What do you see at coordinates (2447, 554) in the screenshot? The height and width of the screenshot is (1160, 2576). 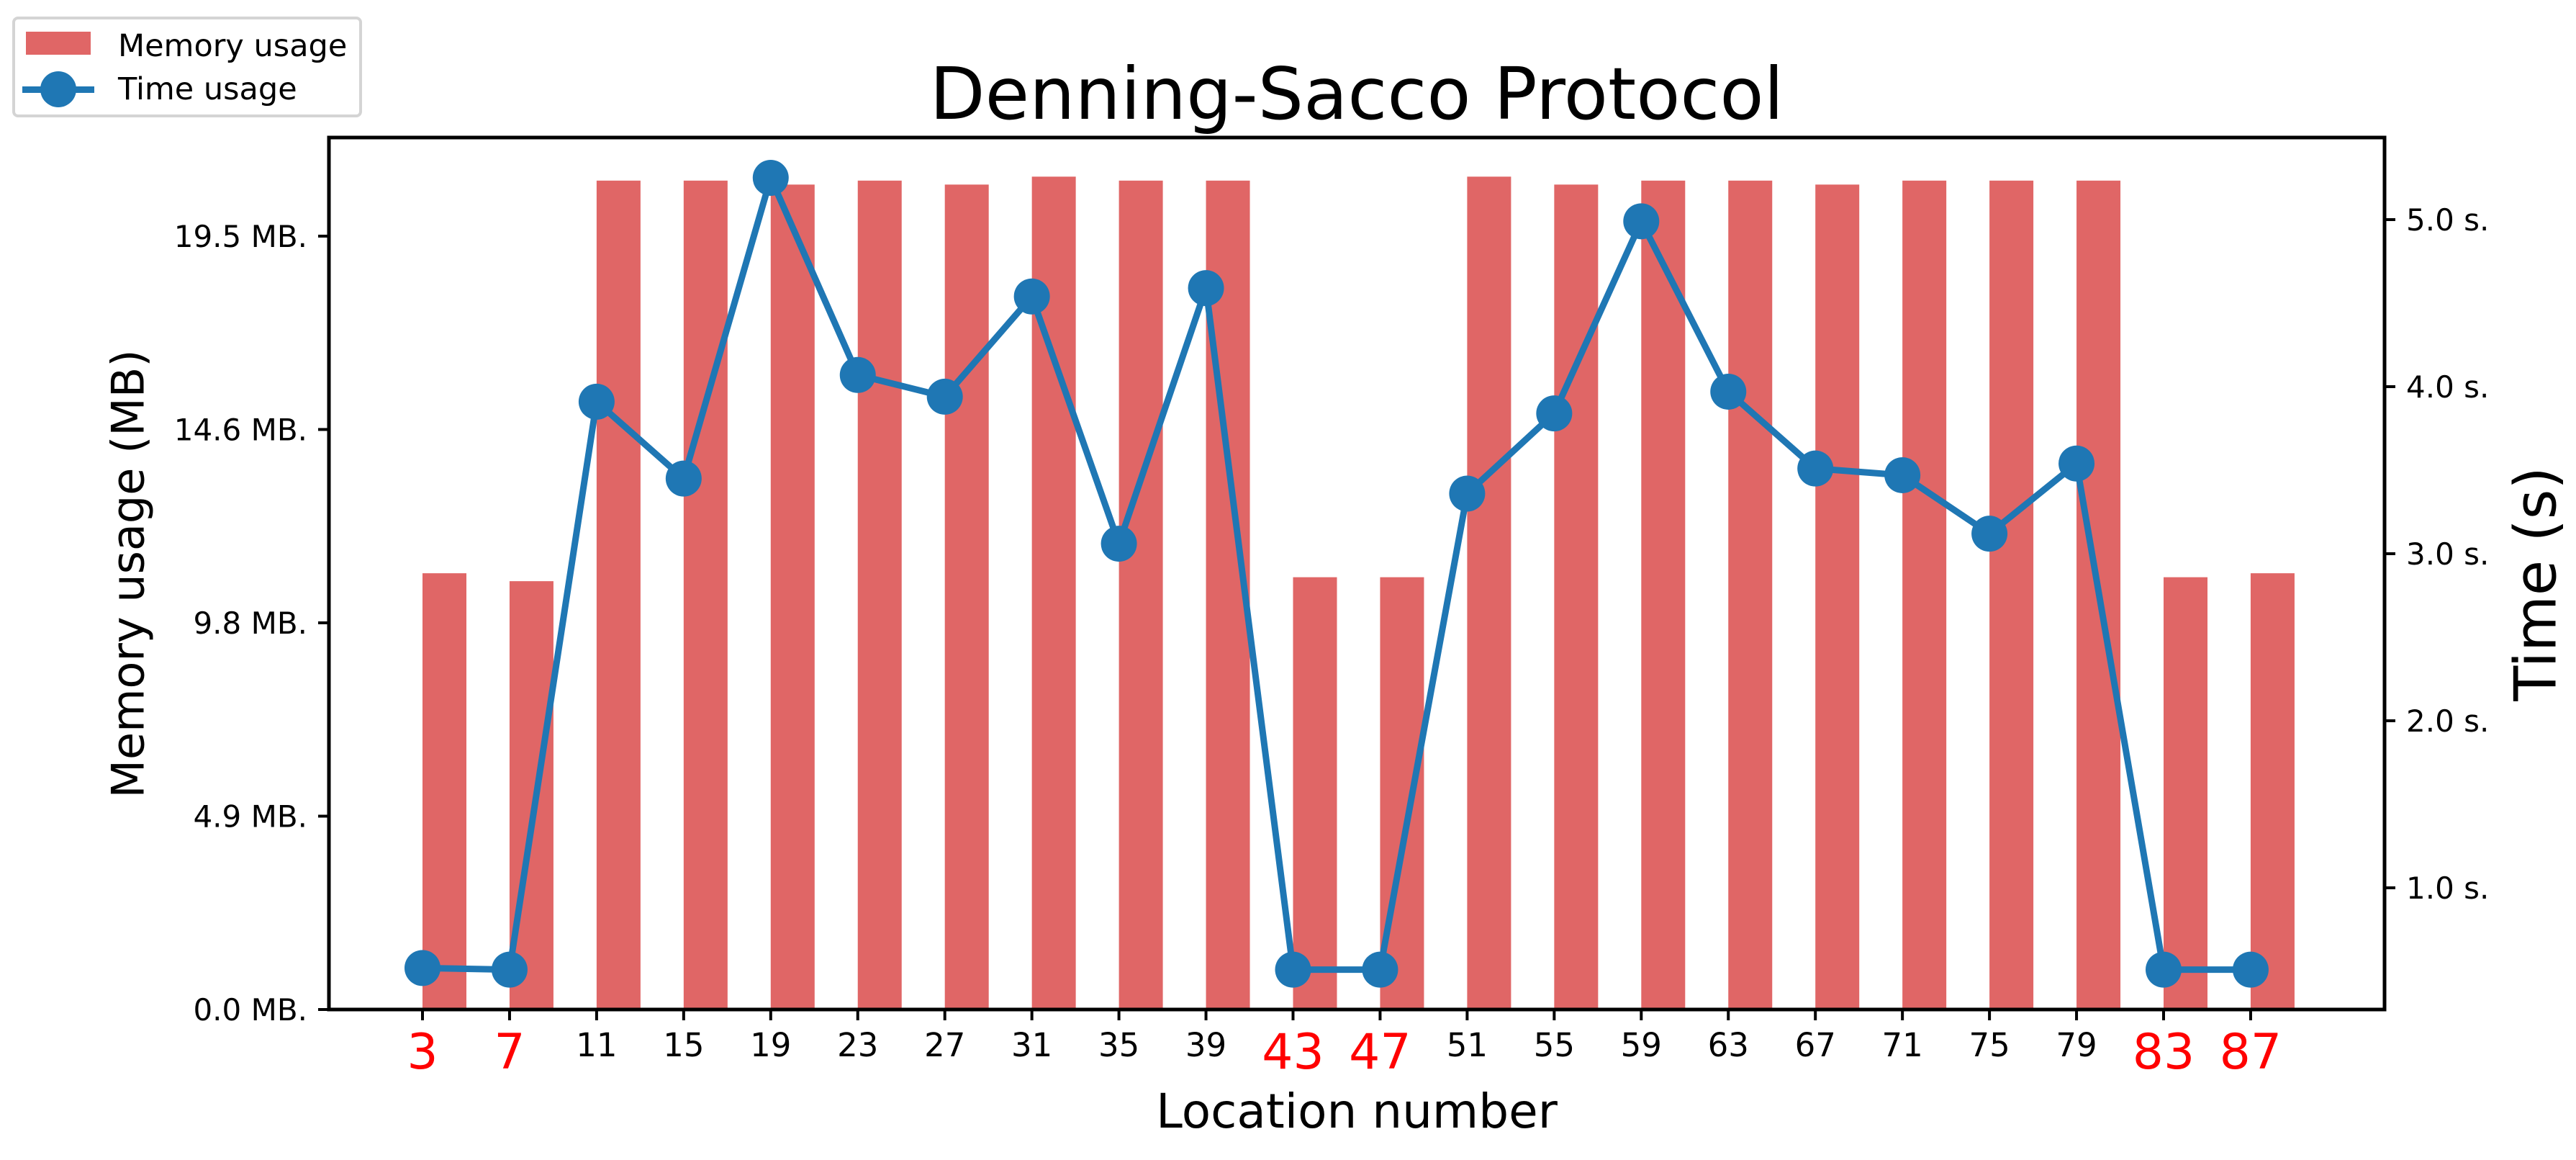 I see `y-right-tick-label: 3.0 s.` at bounding box center [2447, 554].